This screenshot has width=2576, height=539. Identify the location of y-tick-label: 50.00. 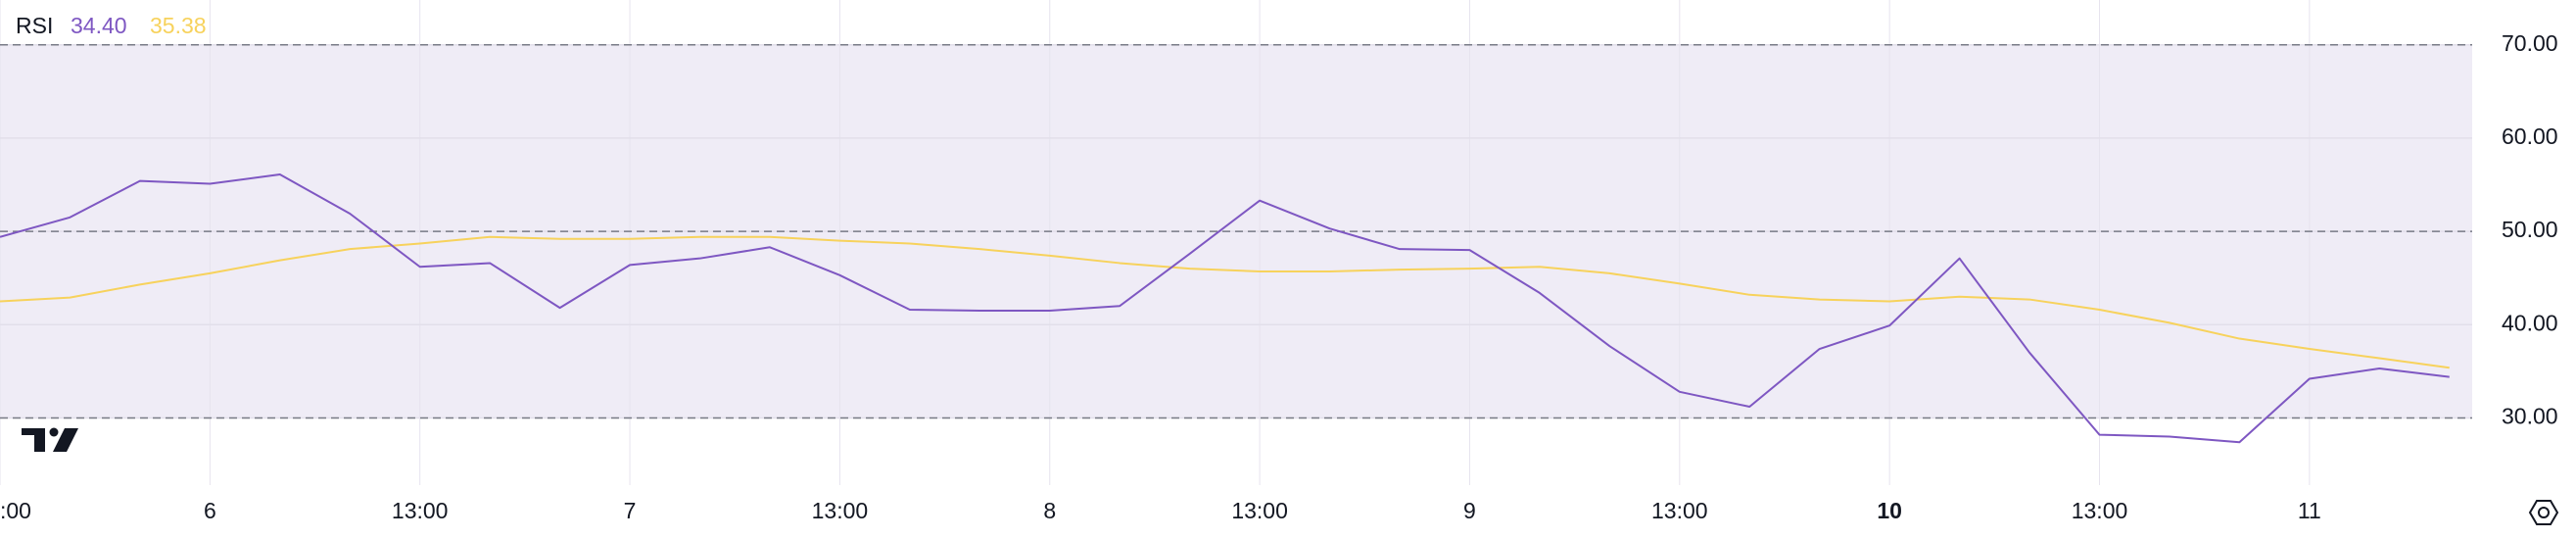
(2530, 229).